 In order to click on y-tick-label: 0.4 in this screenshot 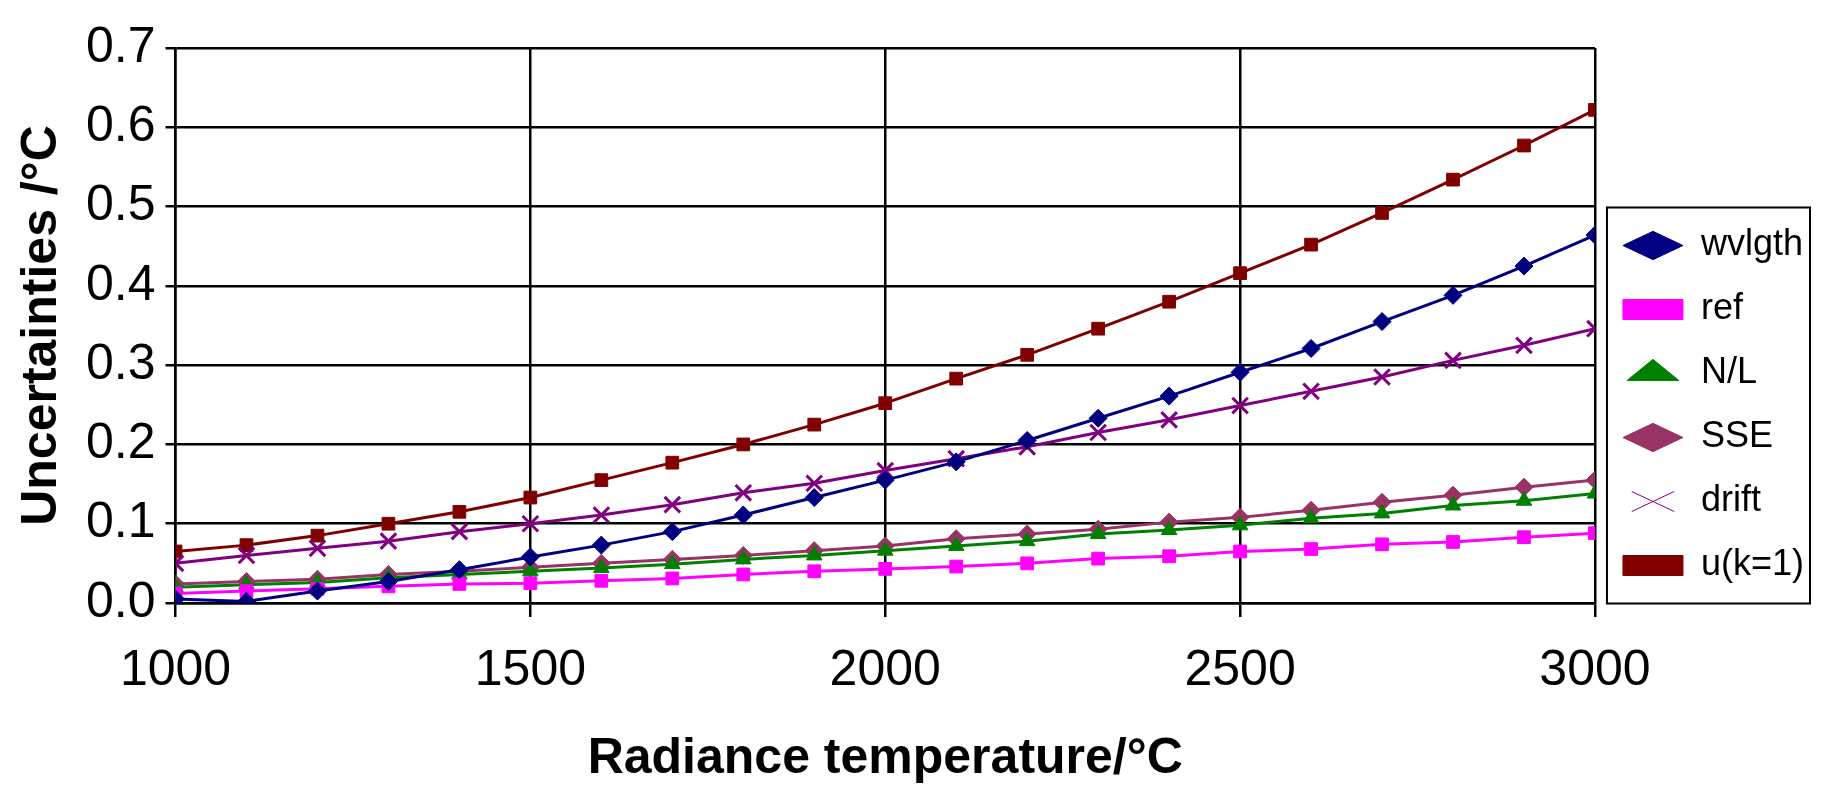, I will do `click(120, 282)`.